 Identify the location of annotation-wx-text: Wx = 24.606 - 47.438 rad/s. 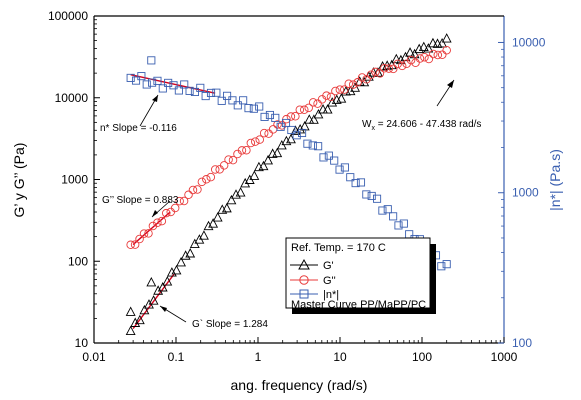
(421, 125).